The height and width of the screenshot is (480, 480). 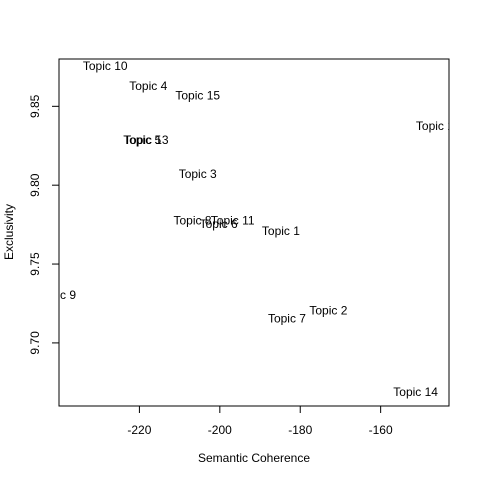 What do you see at coordinates (142, 140) in the screenshot?
I see `point-label: Topic 5` at bounding box center [142, 140].